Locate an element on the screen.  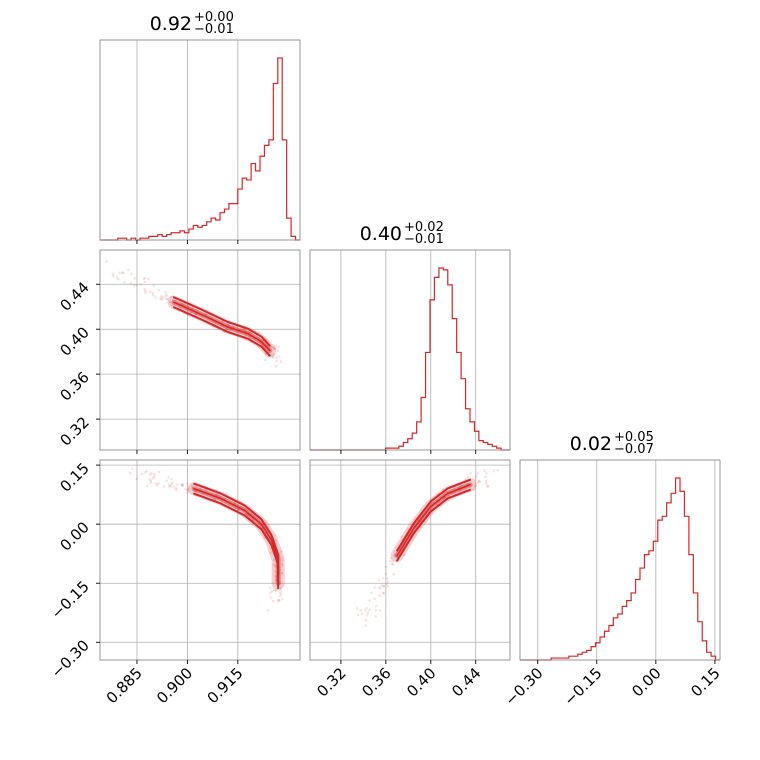
x-tick-label: 0.32 is located at coordinates (331, 682).